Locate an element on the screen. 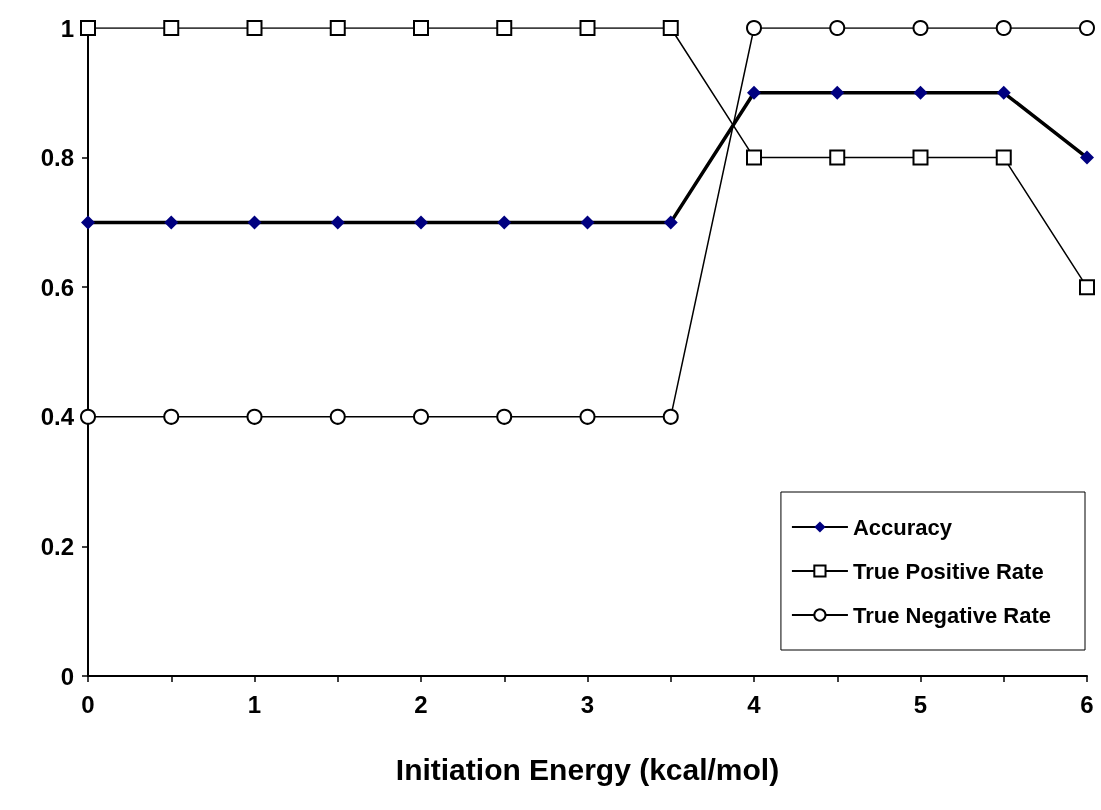 Image resolution: width=1101 pixels, height=810 pixels. y-tick-label: 0.4 is located at coordinates (57, 417).